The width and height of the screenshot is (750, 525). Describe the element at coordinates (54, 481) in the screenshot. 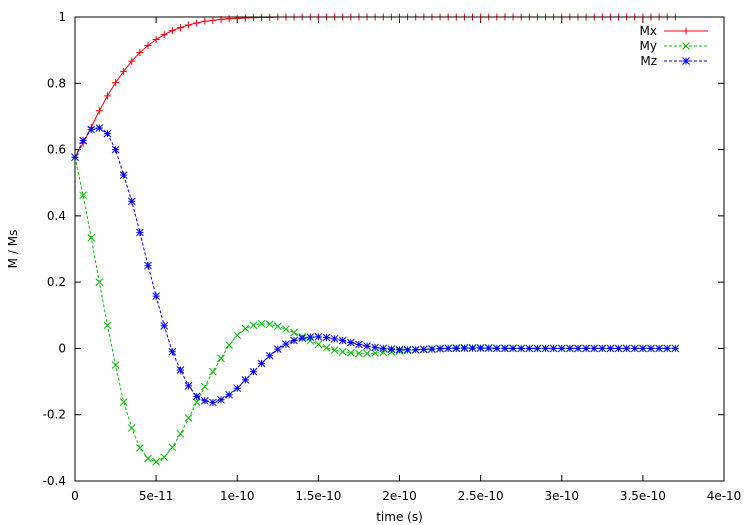

I see `y-tick-label: -0.4` at that location.